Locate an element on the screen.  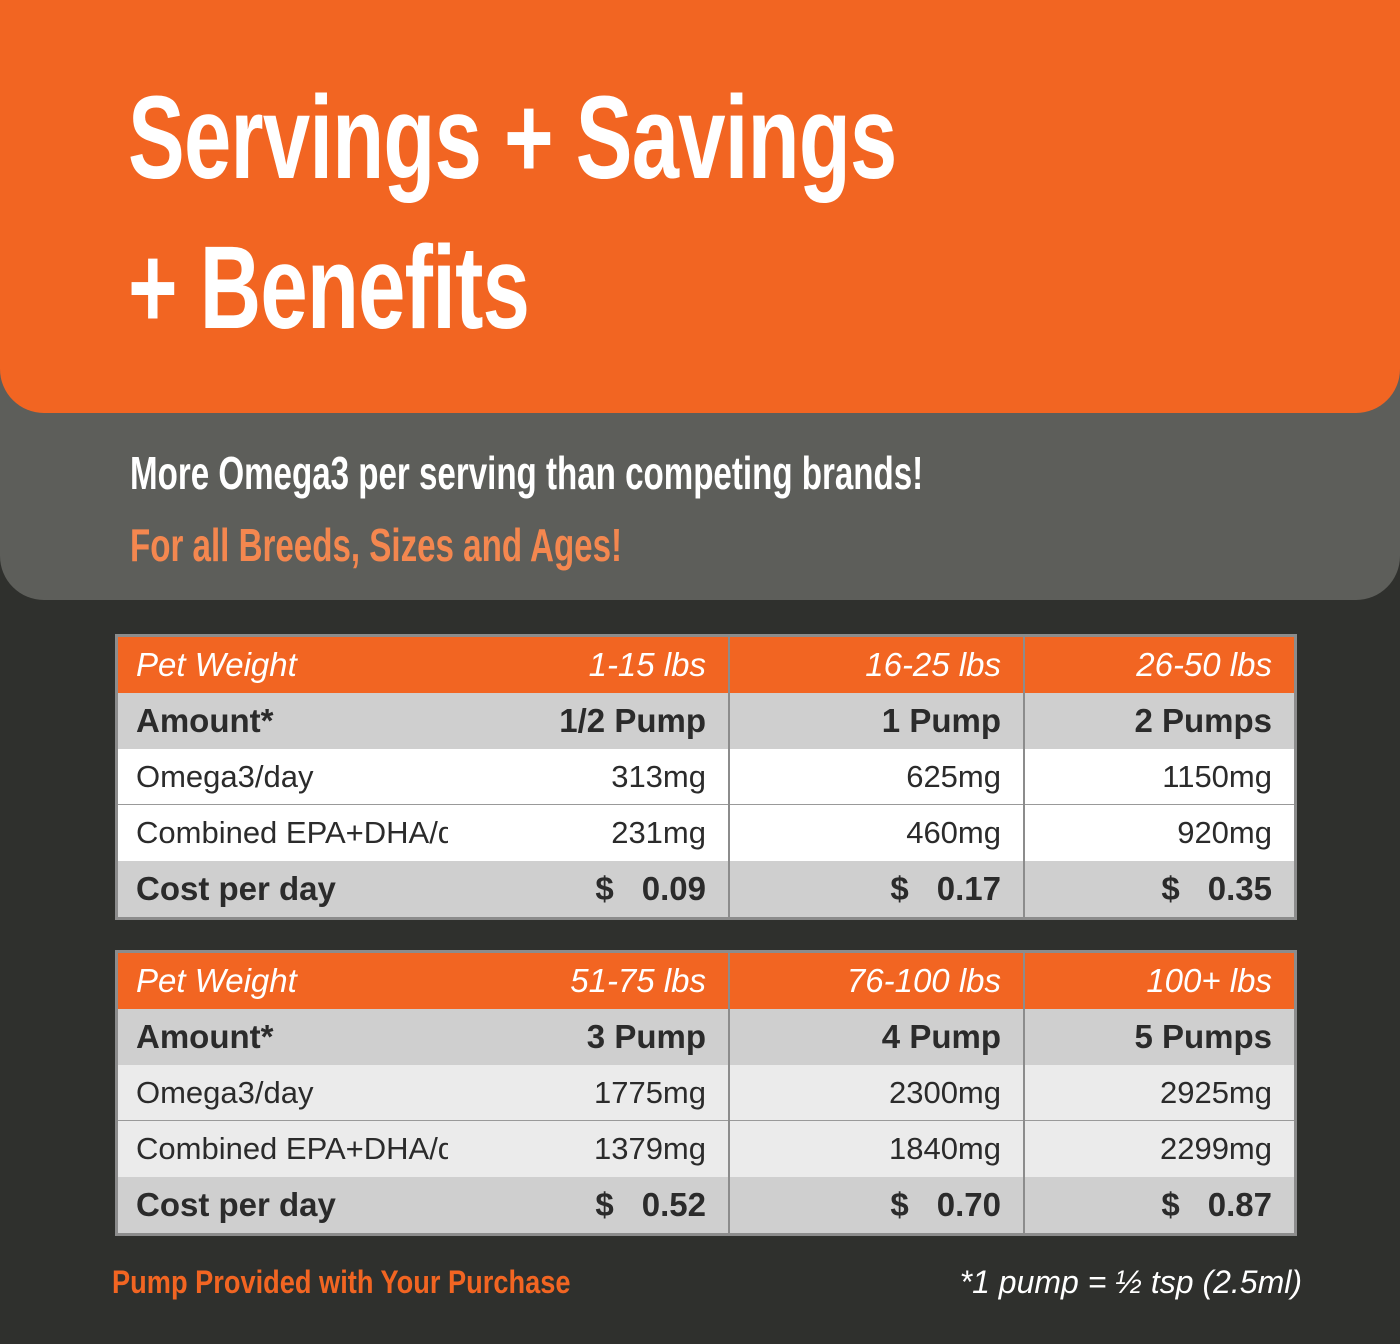
header-row: Pet Weight 51-75 lbs 76-100 lbs 100+ lbs is located at coordinates (706, 981).